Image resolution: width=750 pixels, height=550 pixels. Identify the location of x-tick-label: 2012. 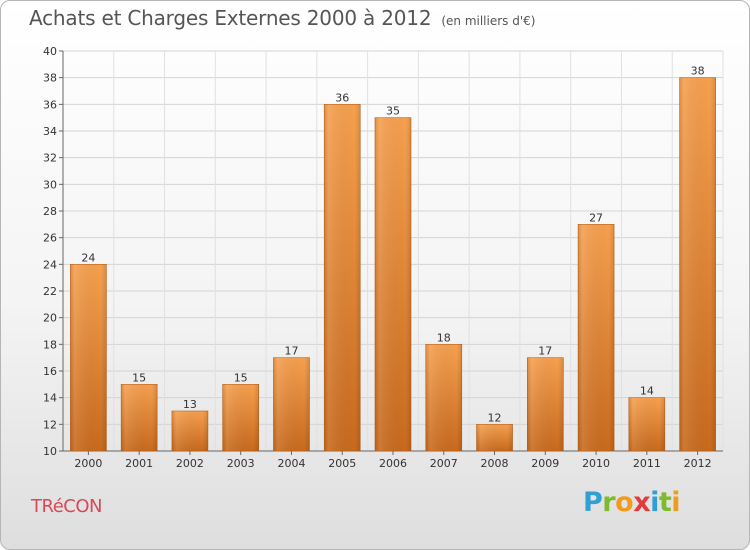
(698, 463).